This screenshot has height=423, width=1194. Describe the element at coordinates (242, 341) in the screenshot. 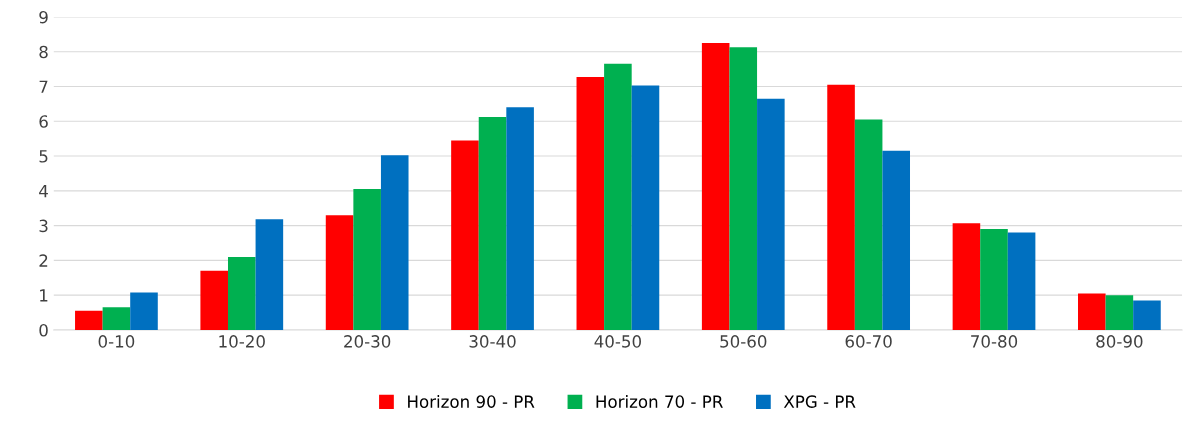

I see `x-tick-label: 10-20` at that location.